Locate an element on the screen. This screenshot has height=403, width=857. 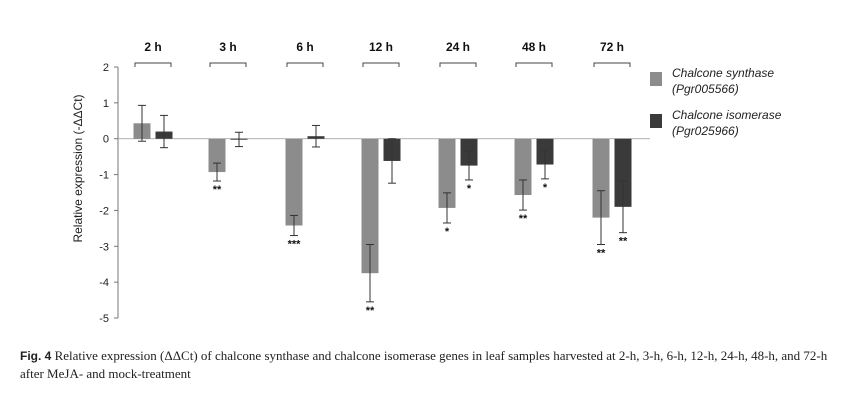
legend-label-2: Chalcone isomerase is located at coordinates (727, 115).